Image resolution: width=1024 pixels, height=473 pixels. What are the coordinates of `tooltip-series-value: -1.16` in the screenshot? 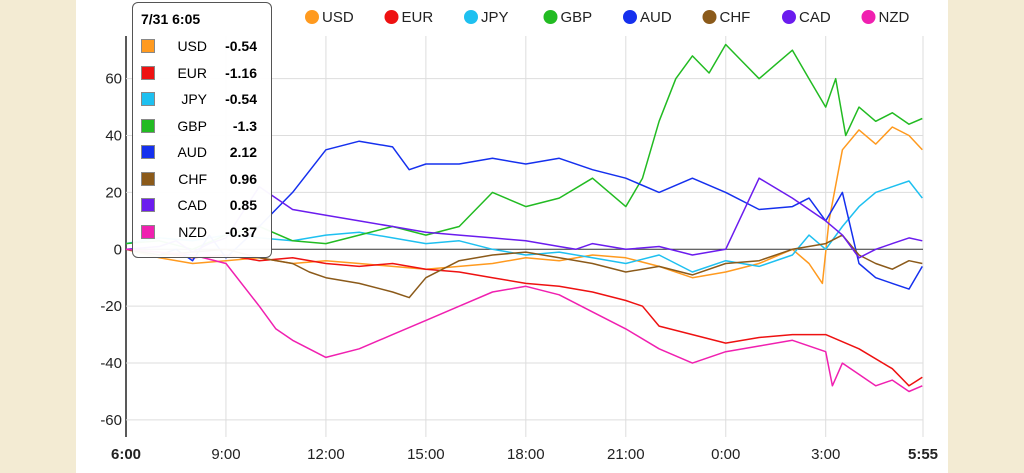 It's located at (241, 72).